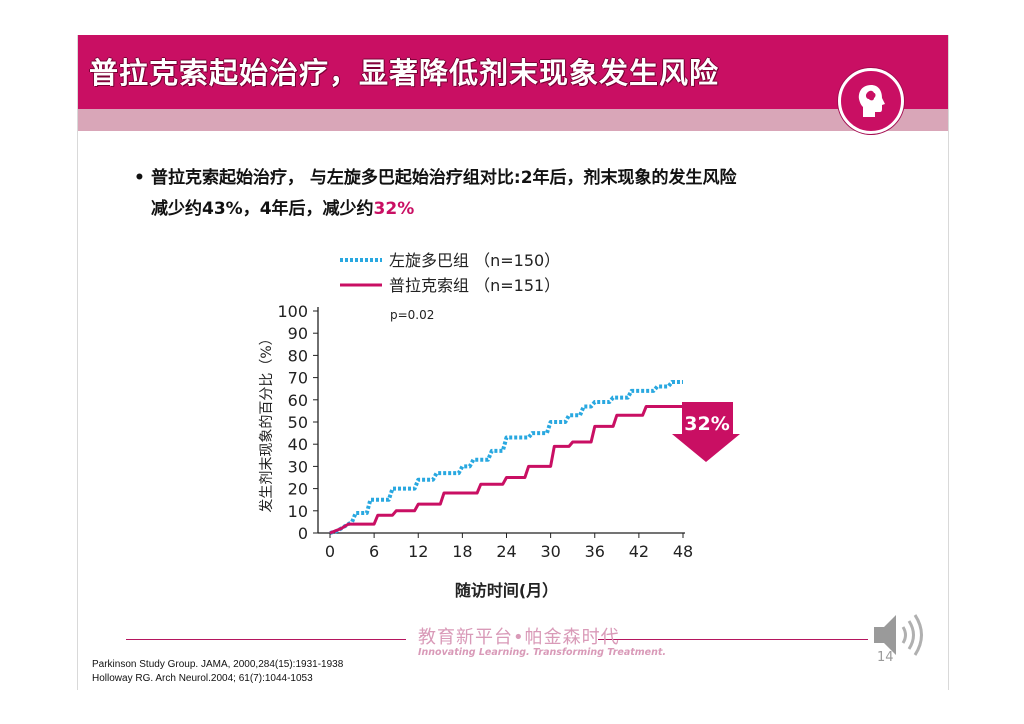 This screenshot has width=1024, height=724. Describe the element at coordinates (462, 551) in the screenshot. I see `x-tick-label: 18` at that location.